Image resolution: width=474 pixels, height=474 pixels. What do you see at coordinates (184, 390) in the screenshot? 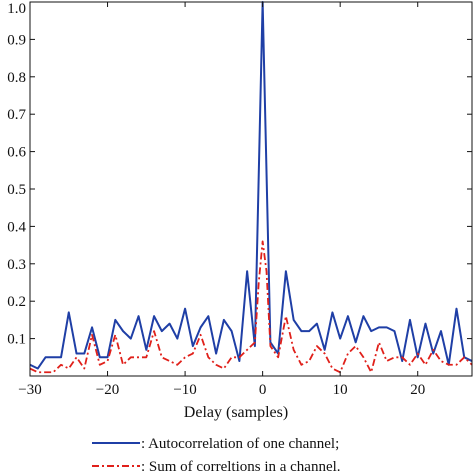
I see `x-tick-label: −10` at bounding box center [184, 390].